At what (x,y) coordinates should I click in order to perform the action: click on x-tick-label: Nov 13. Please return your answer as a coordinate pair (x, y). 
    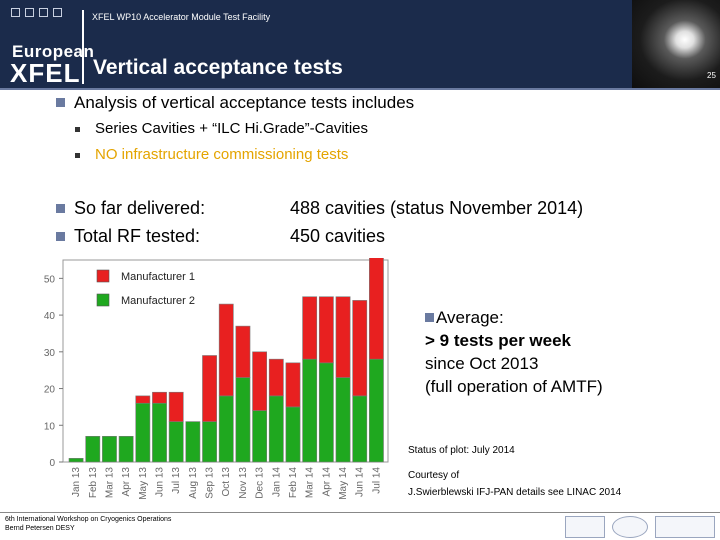
    Looking at the image, I should click on (243, 483).